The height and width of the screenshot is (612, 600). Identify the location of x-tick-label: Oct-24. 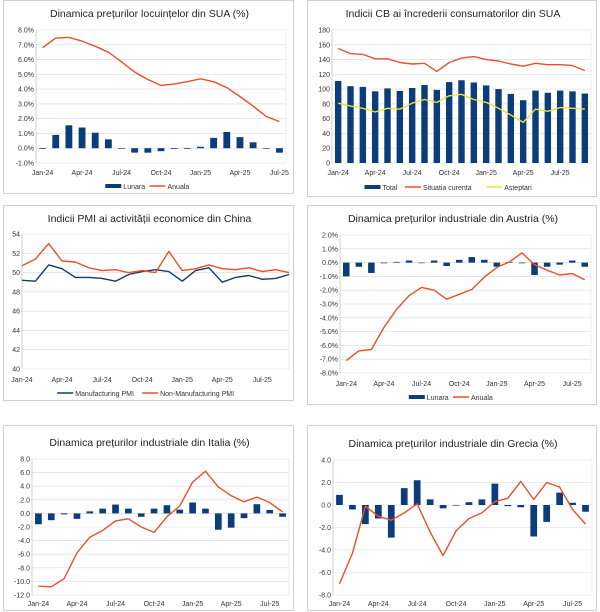
(142, 380).